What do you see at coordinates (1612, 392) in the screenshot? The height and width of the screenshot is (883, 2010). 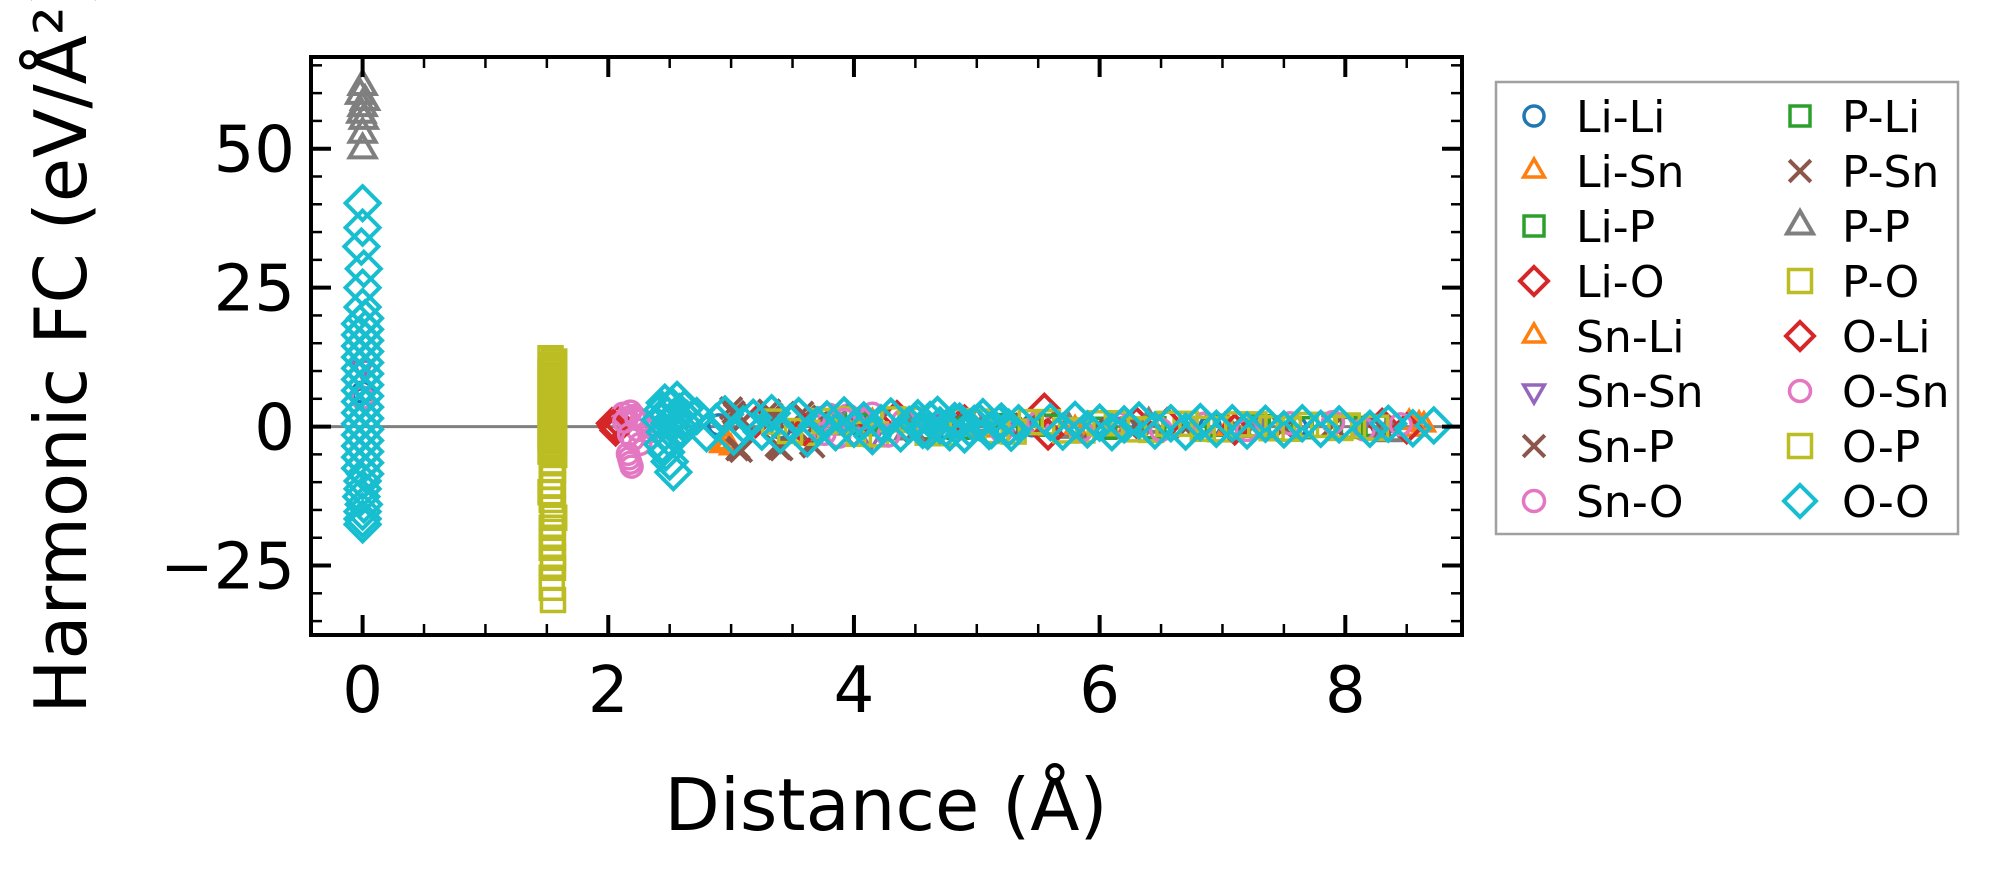 I see `legend-item-sn-sn: Sn-Sn` at bounding box center [1612, 392].